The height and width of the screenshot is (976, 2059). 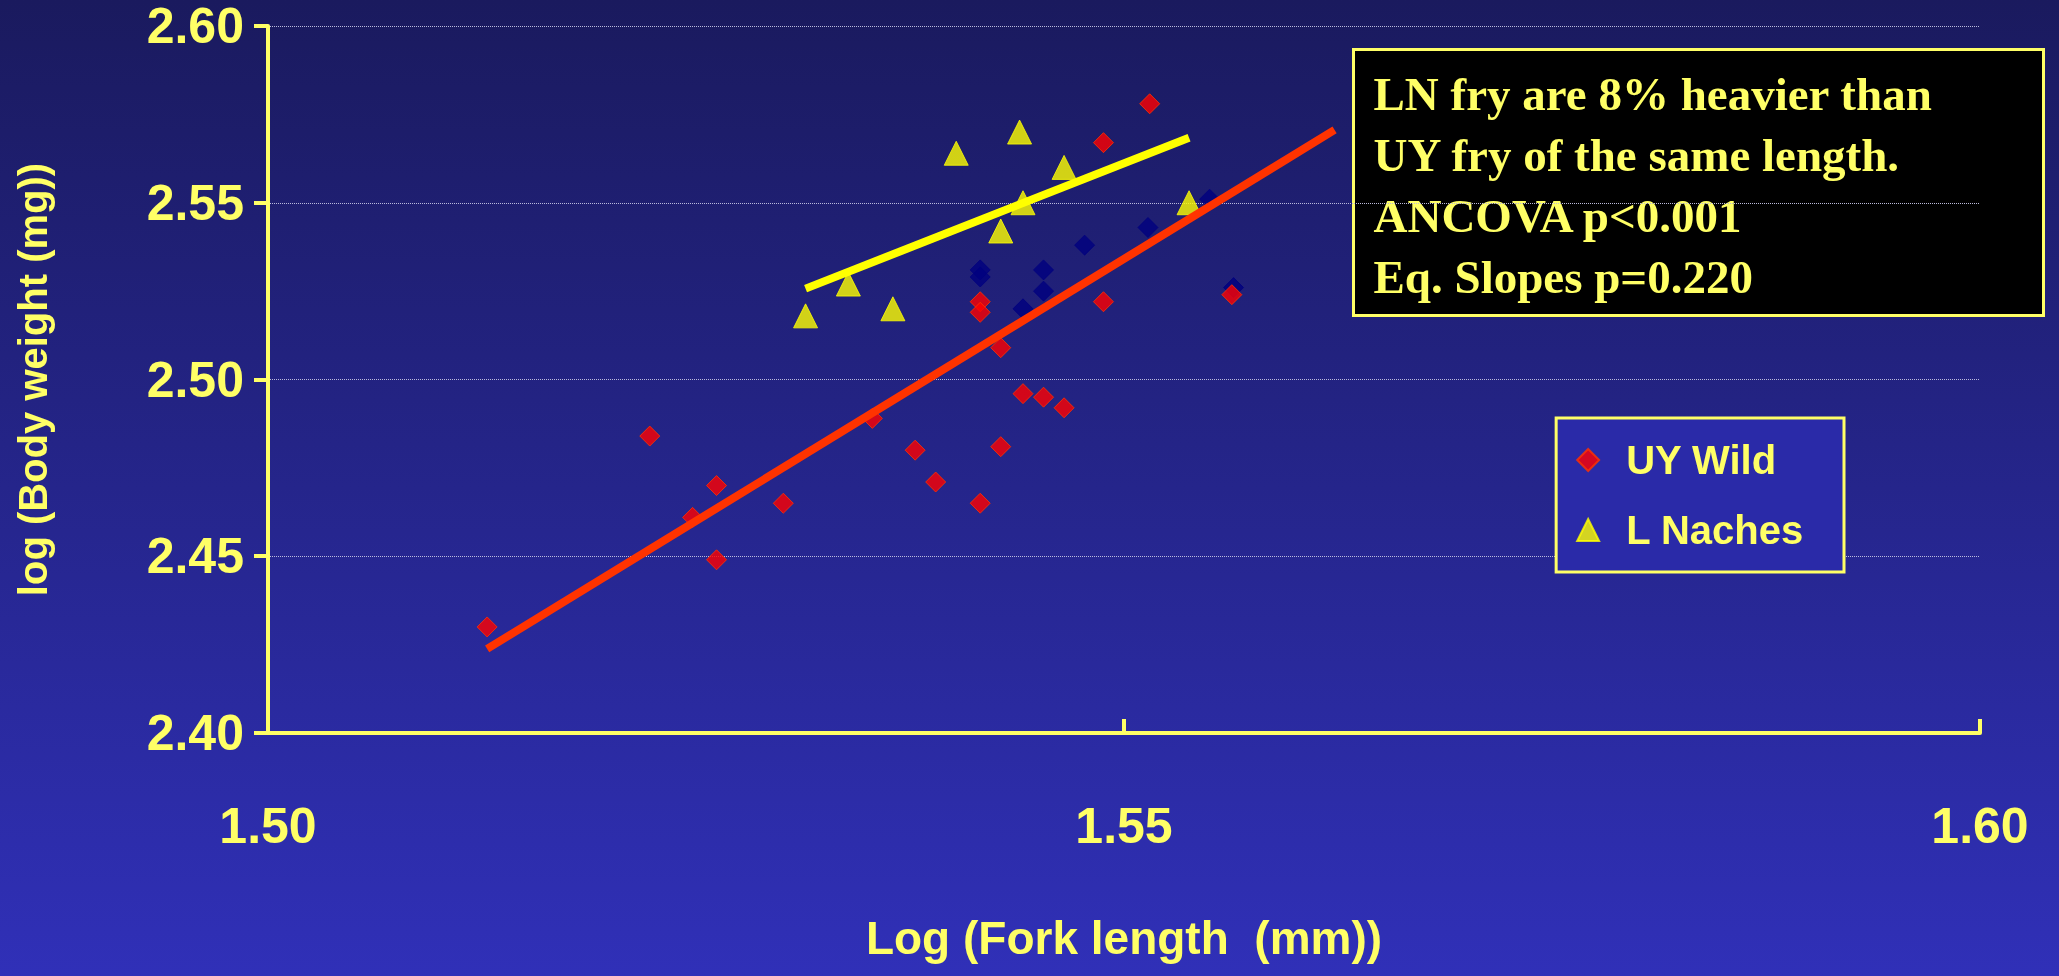 I want to click on annotation: Eq. Slopes p=0.220, so click(x=1563, y=277).